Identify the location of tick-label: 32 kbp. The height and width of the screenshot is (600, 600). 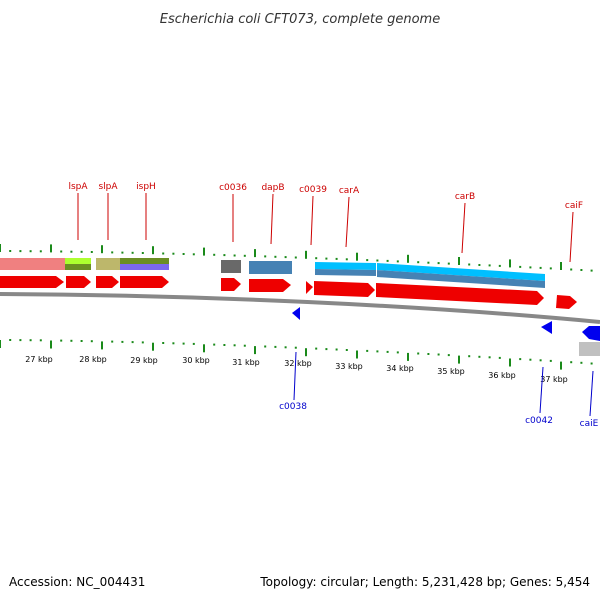
(298, 363).